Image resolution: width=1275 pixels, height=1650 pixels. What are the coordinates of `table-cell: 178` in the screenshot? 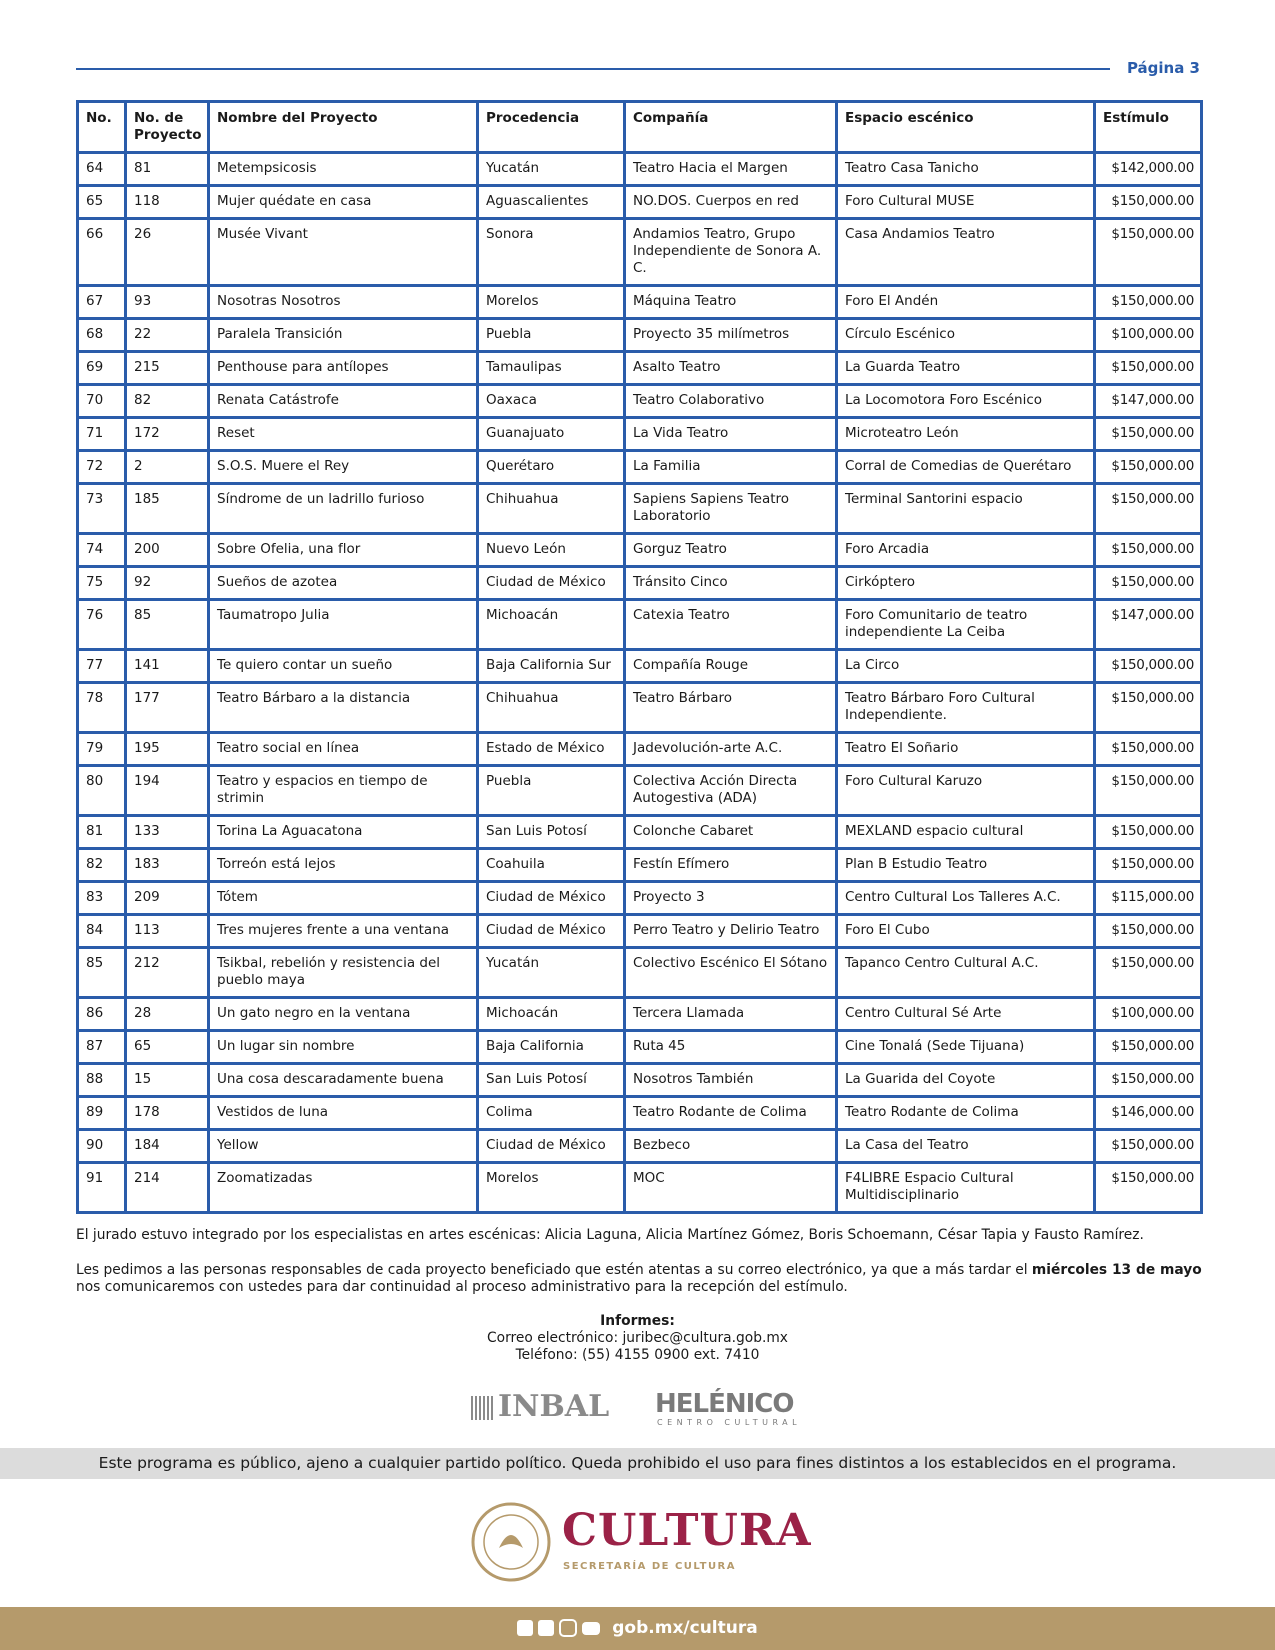 It's located at (167, 1113).